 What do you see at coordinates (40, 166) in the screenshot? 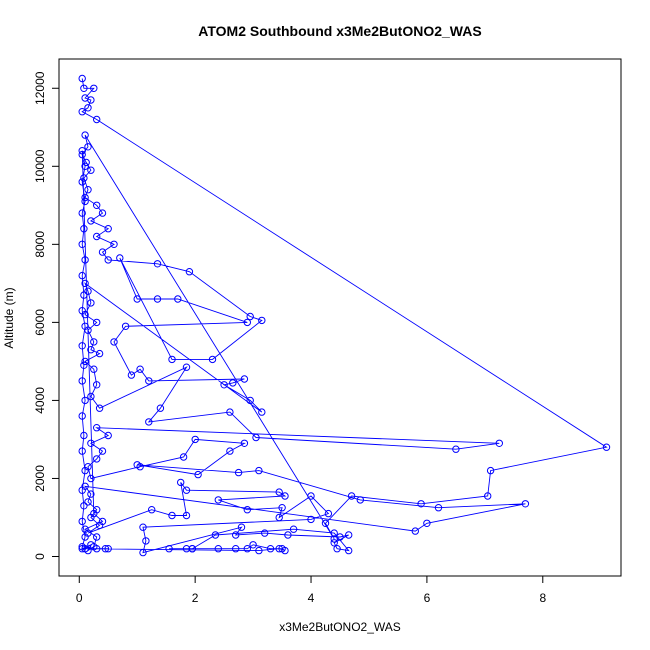
I see `y-tick-label: 10000` at bounding box center [40, 166].